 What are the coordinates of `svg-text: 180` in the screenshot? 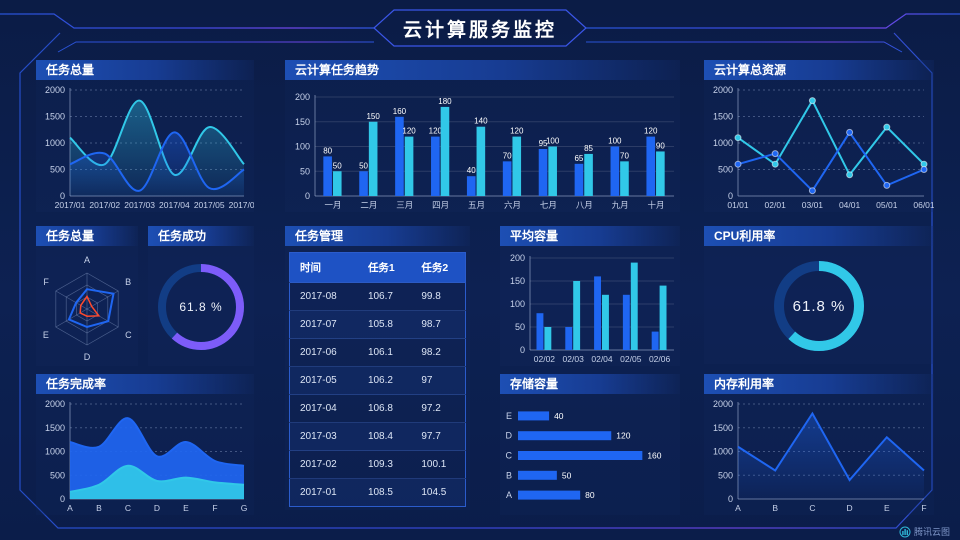 It's located at (445, 101).